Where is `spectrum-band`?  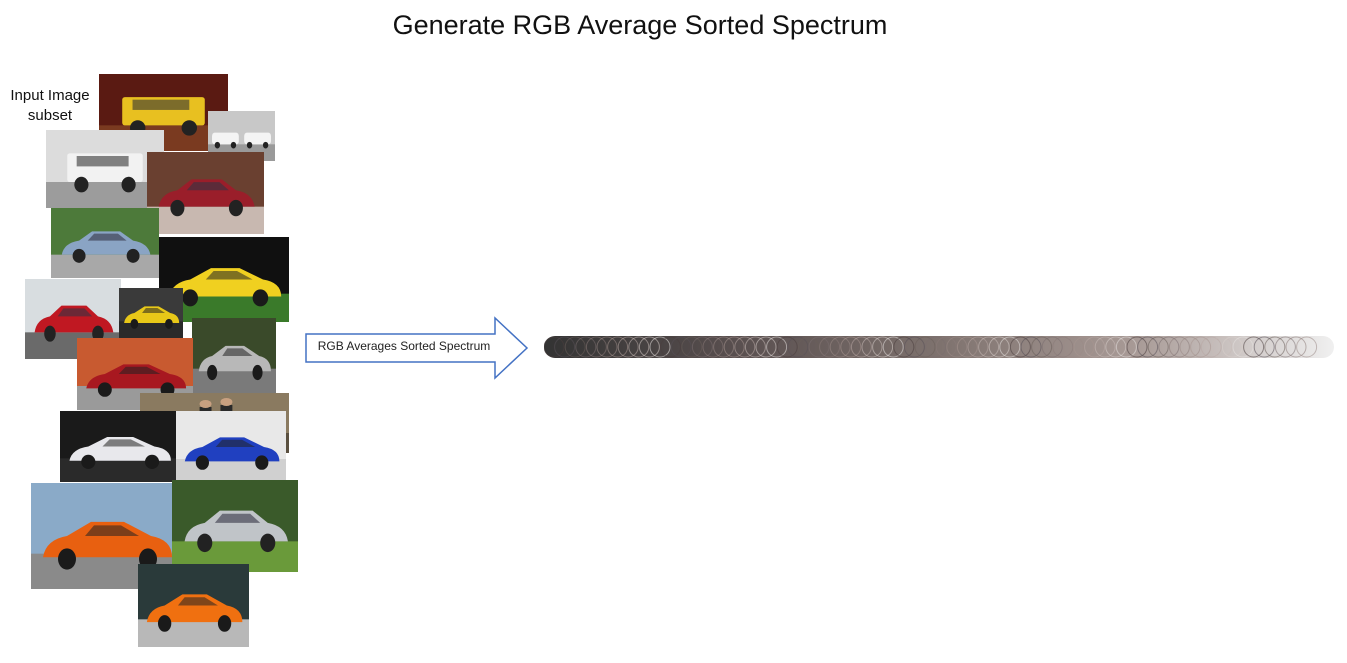 spectrum-band is located at coordinates (939, 347).